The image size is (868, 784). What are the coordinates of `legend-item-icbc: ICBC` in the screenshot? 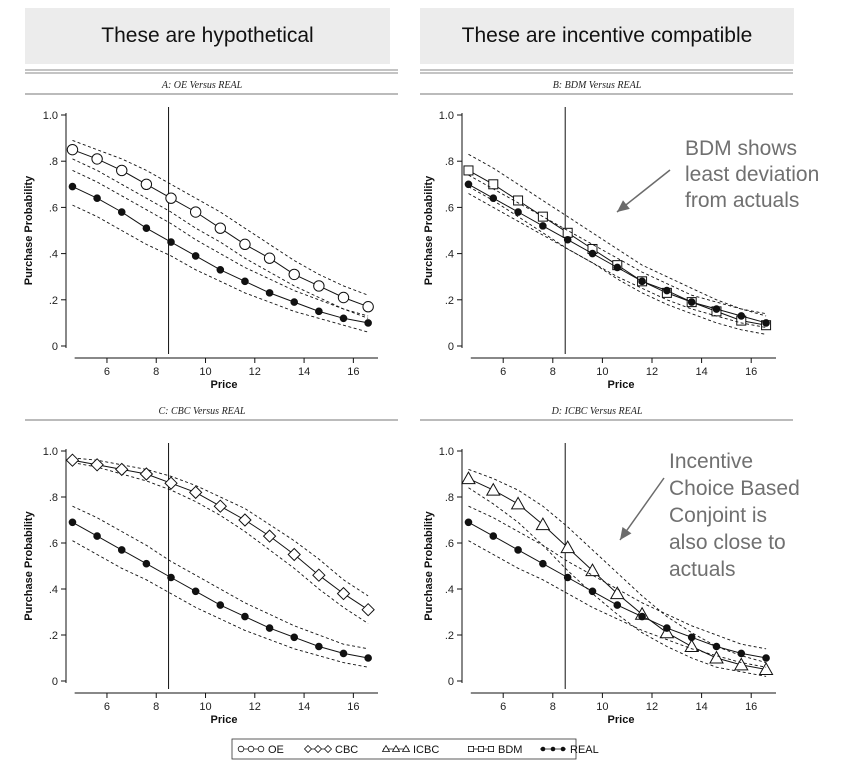 It's located at (410, 750).